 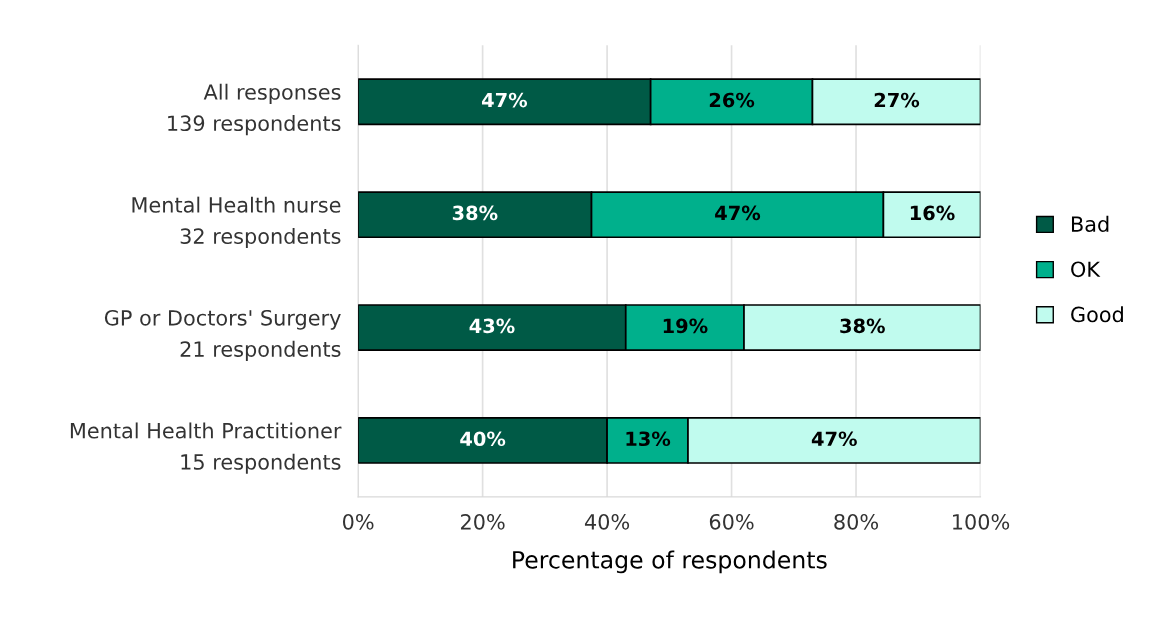 What do you see at coordinates (358, 521) in the screenshot?
I see `x-tick-label: 0%` at bounding box center [358, 521].